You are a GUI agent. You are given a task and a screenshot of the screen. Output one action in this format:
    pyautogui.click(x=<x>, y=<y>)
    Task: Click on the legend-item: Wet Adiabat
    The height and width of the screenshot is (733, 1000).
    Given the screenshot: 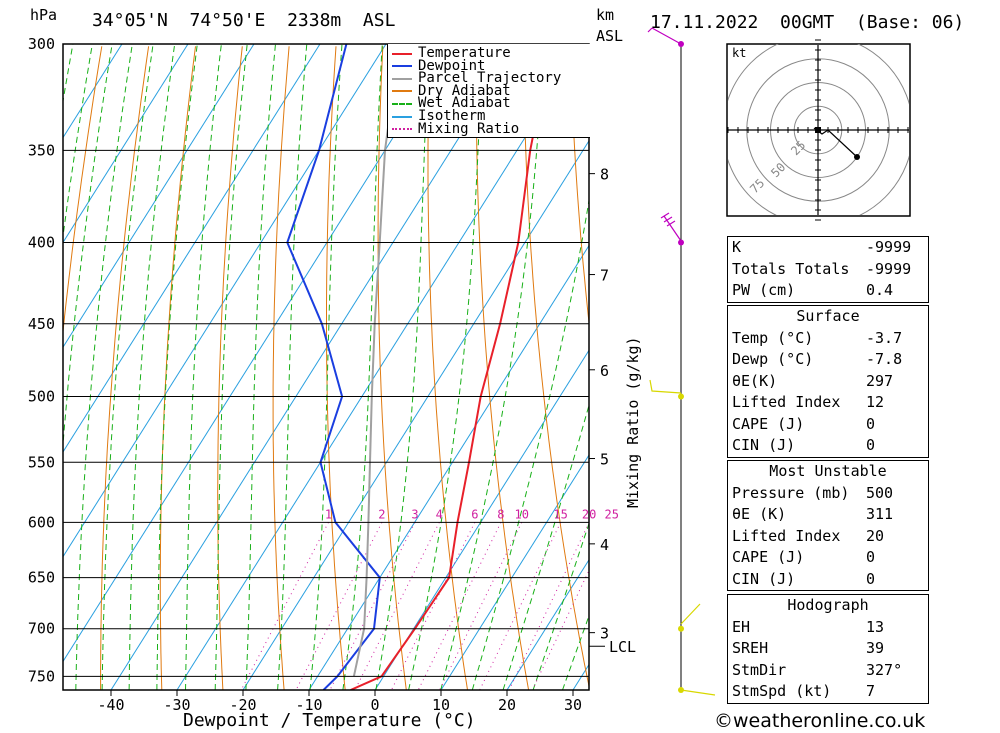 What is the action you would take?
    pyautogui.click(x=451, y=103)
    